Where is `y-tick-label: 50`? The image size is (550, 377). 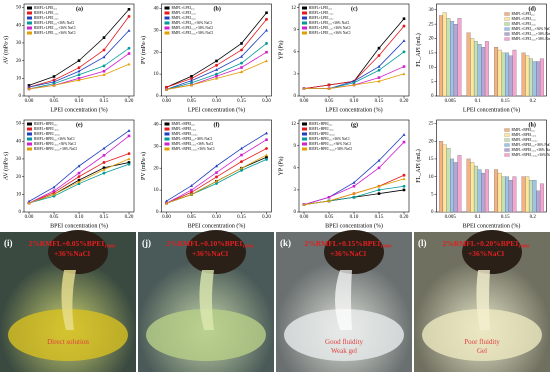 y-tick-label: 50 is located at coordinates (19, 8).